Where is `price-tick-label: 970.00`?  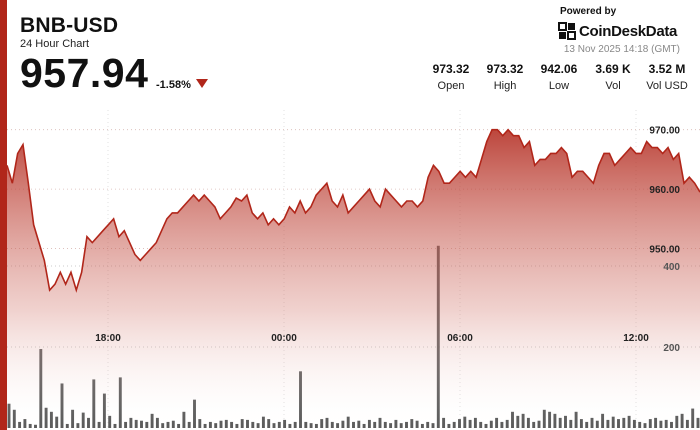 price-tick-label: 970.00 is located at coordinates (664, 131).